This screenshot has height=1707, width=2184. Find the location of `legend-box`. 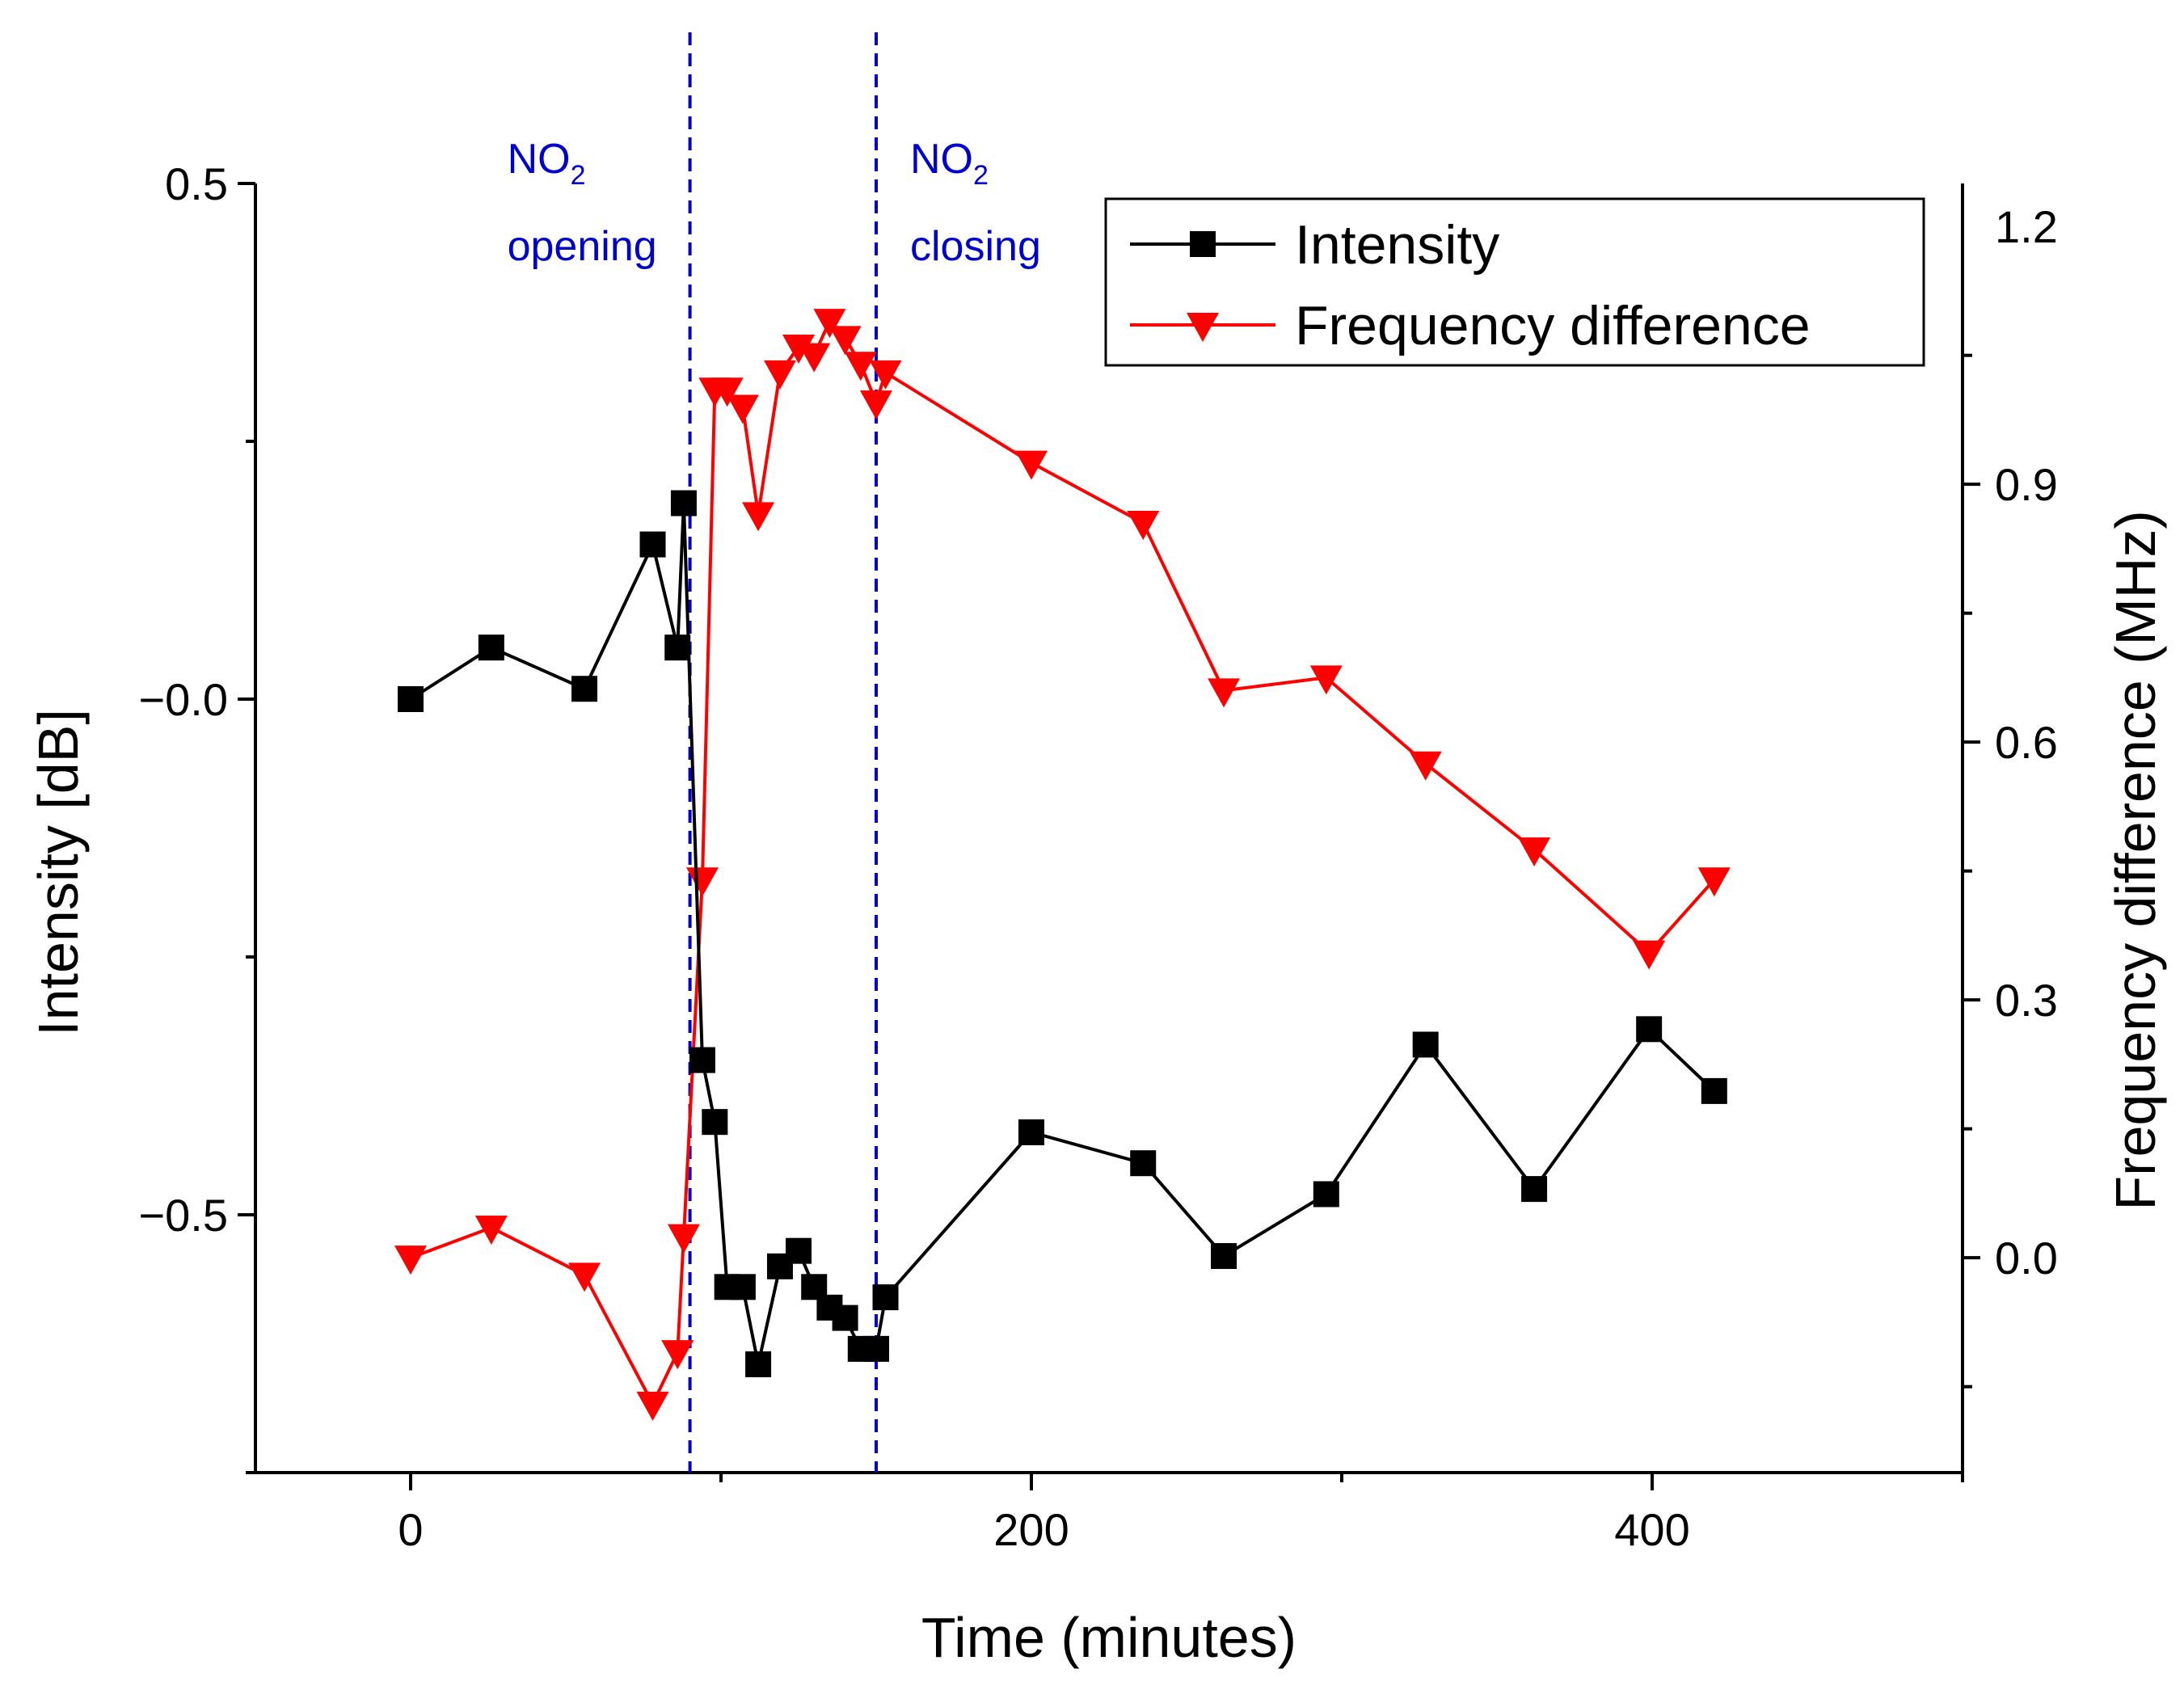

legend-box is located at coordinates (1514, 282).